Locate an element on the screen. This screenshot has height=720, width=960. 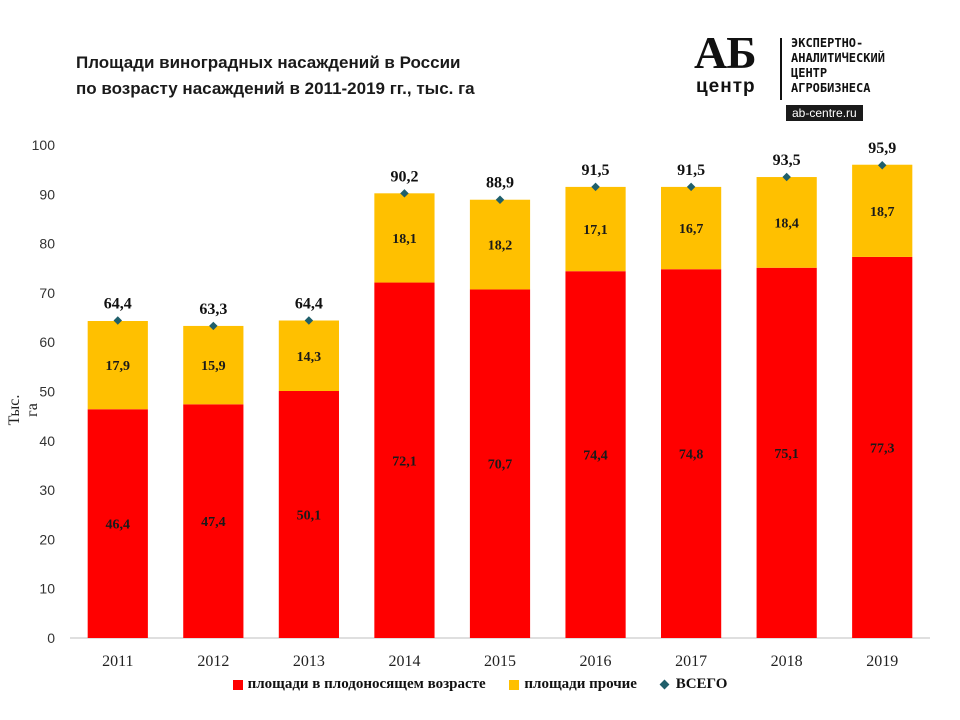
data-label-fruiting: 75,1 is located at coordinates (786, 454).